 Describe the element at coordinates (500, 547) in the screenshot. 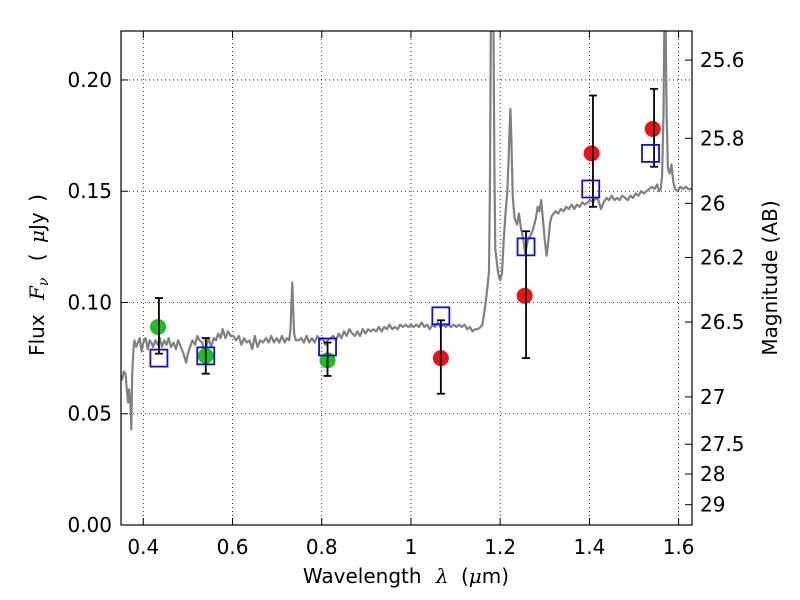

I see `x-tick-label: 1.2` at that location.